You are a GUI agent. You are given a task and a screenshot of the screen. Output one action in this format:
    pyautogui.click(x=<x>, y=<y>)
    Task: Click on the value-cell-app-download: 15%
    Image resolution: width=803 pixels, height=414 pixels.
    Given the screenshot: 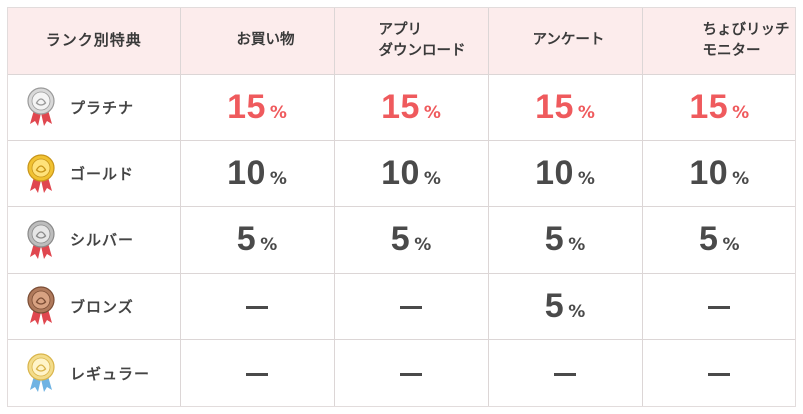 What is the action you would take?
    pyautogui.click(x=411, y=107)
    